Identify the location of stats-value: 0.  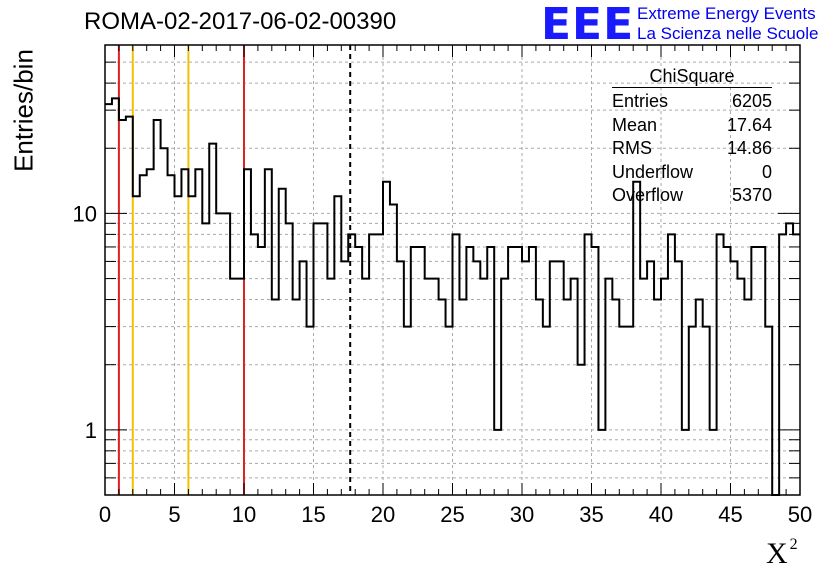
(766, 171).